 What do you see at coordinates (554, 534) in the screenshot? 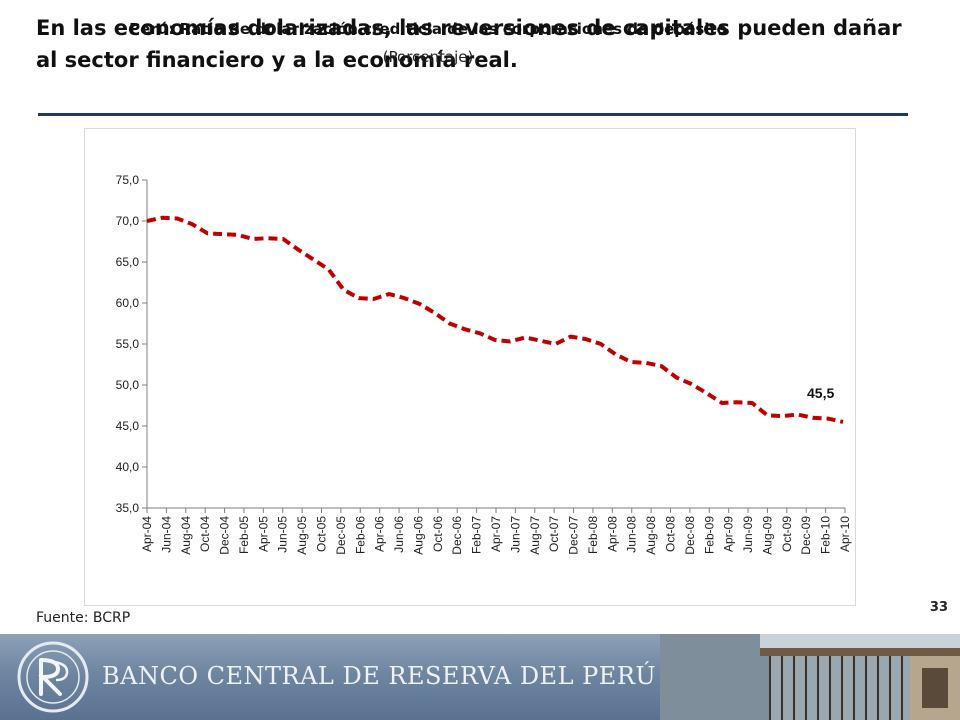
I see `x-tick-label: Oct-07` at bounding box center [554, 534].